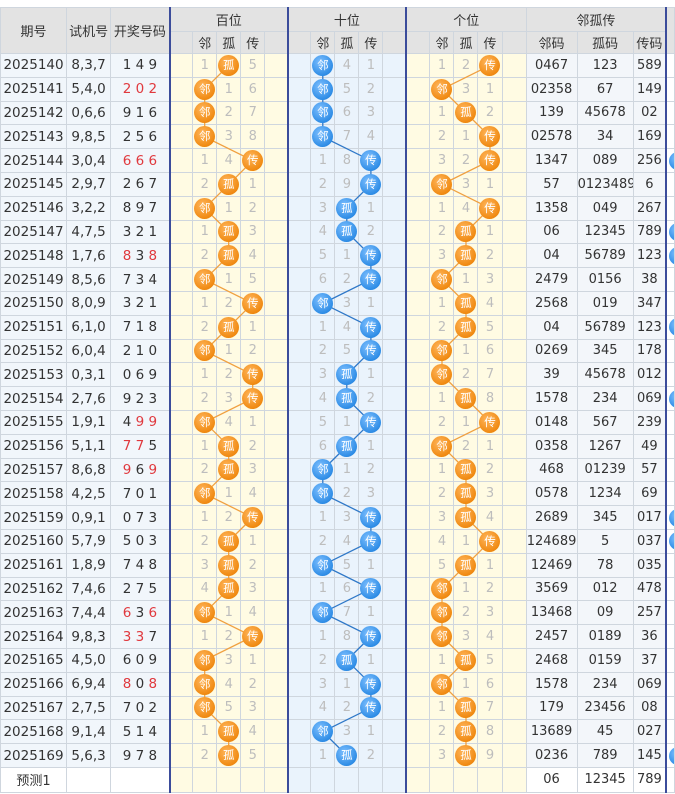 The width and height of the screenshot is (675, 794). What do you see at coordinates (605, 446) in the screenshot?
I see `lonely-code-cell: 1267` at bounding box center [605, 446].